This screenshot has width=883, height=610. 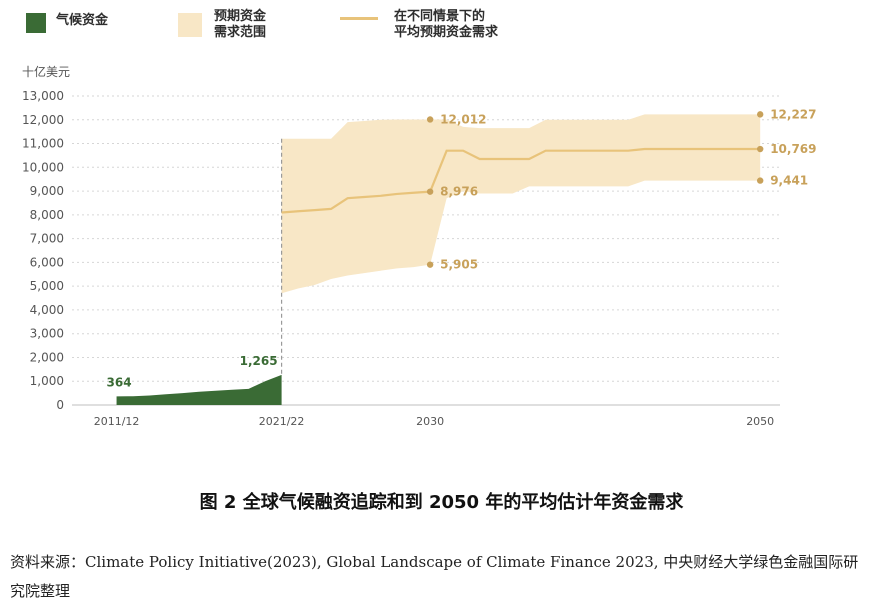 What do you see at coordinates (43, 96) in the screenshot?
I see `y-tick-label: 13,000` at bounding box center [43, 96].